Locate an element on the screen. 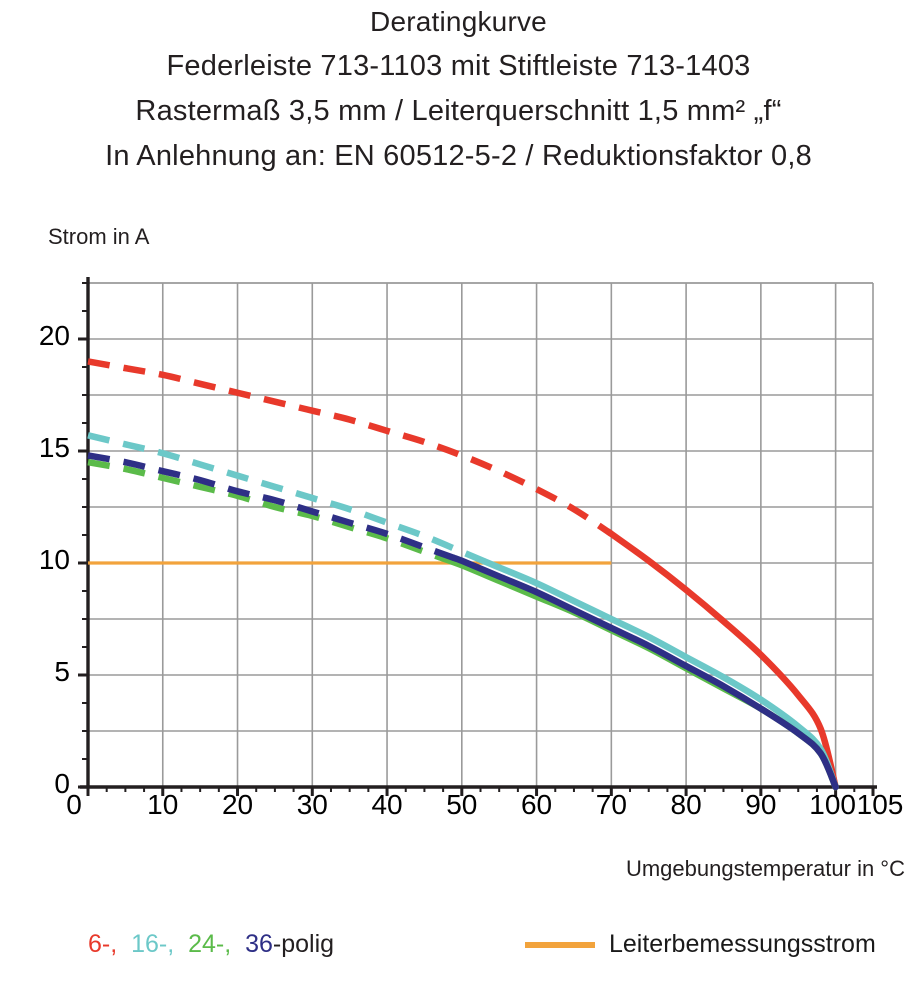 The width and height of the screenshot is (917, 1000). legend-label-polig-suffix: -polig is located at coordinates (303, 944).